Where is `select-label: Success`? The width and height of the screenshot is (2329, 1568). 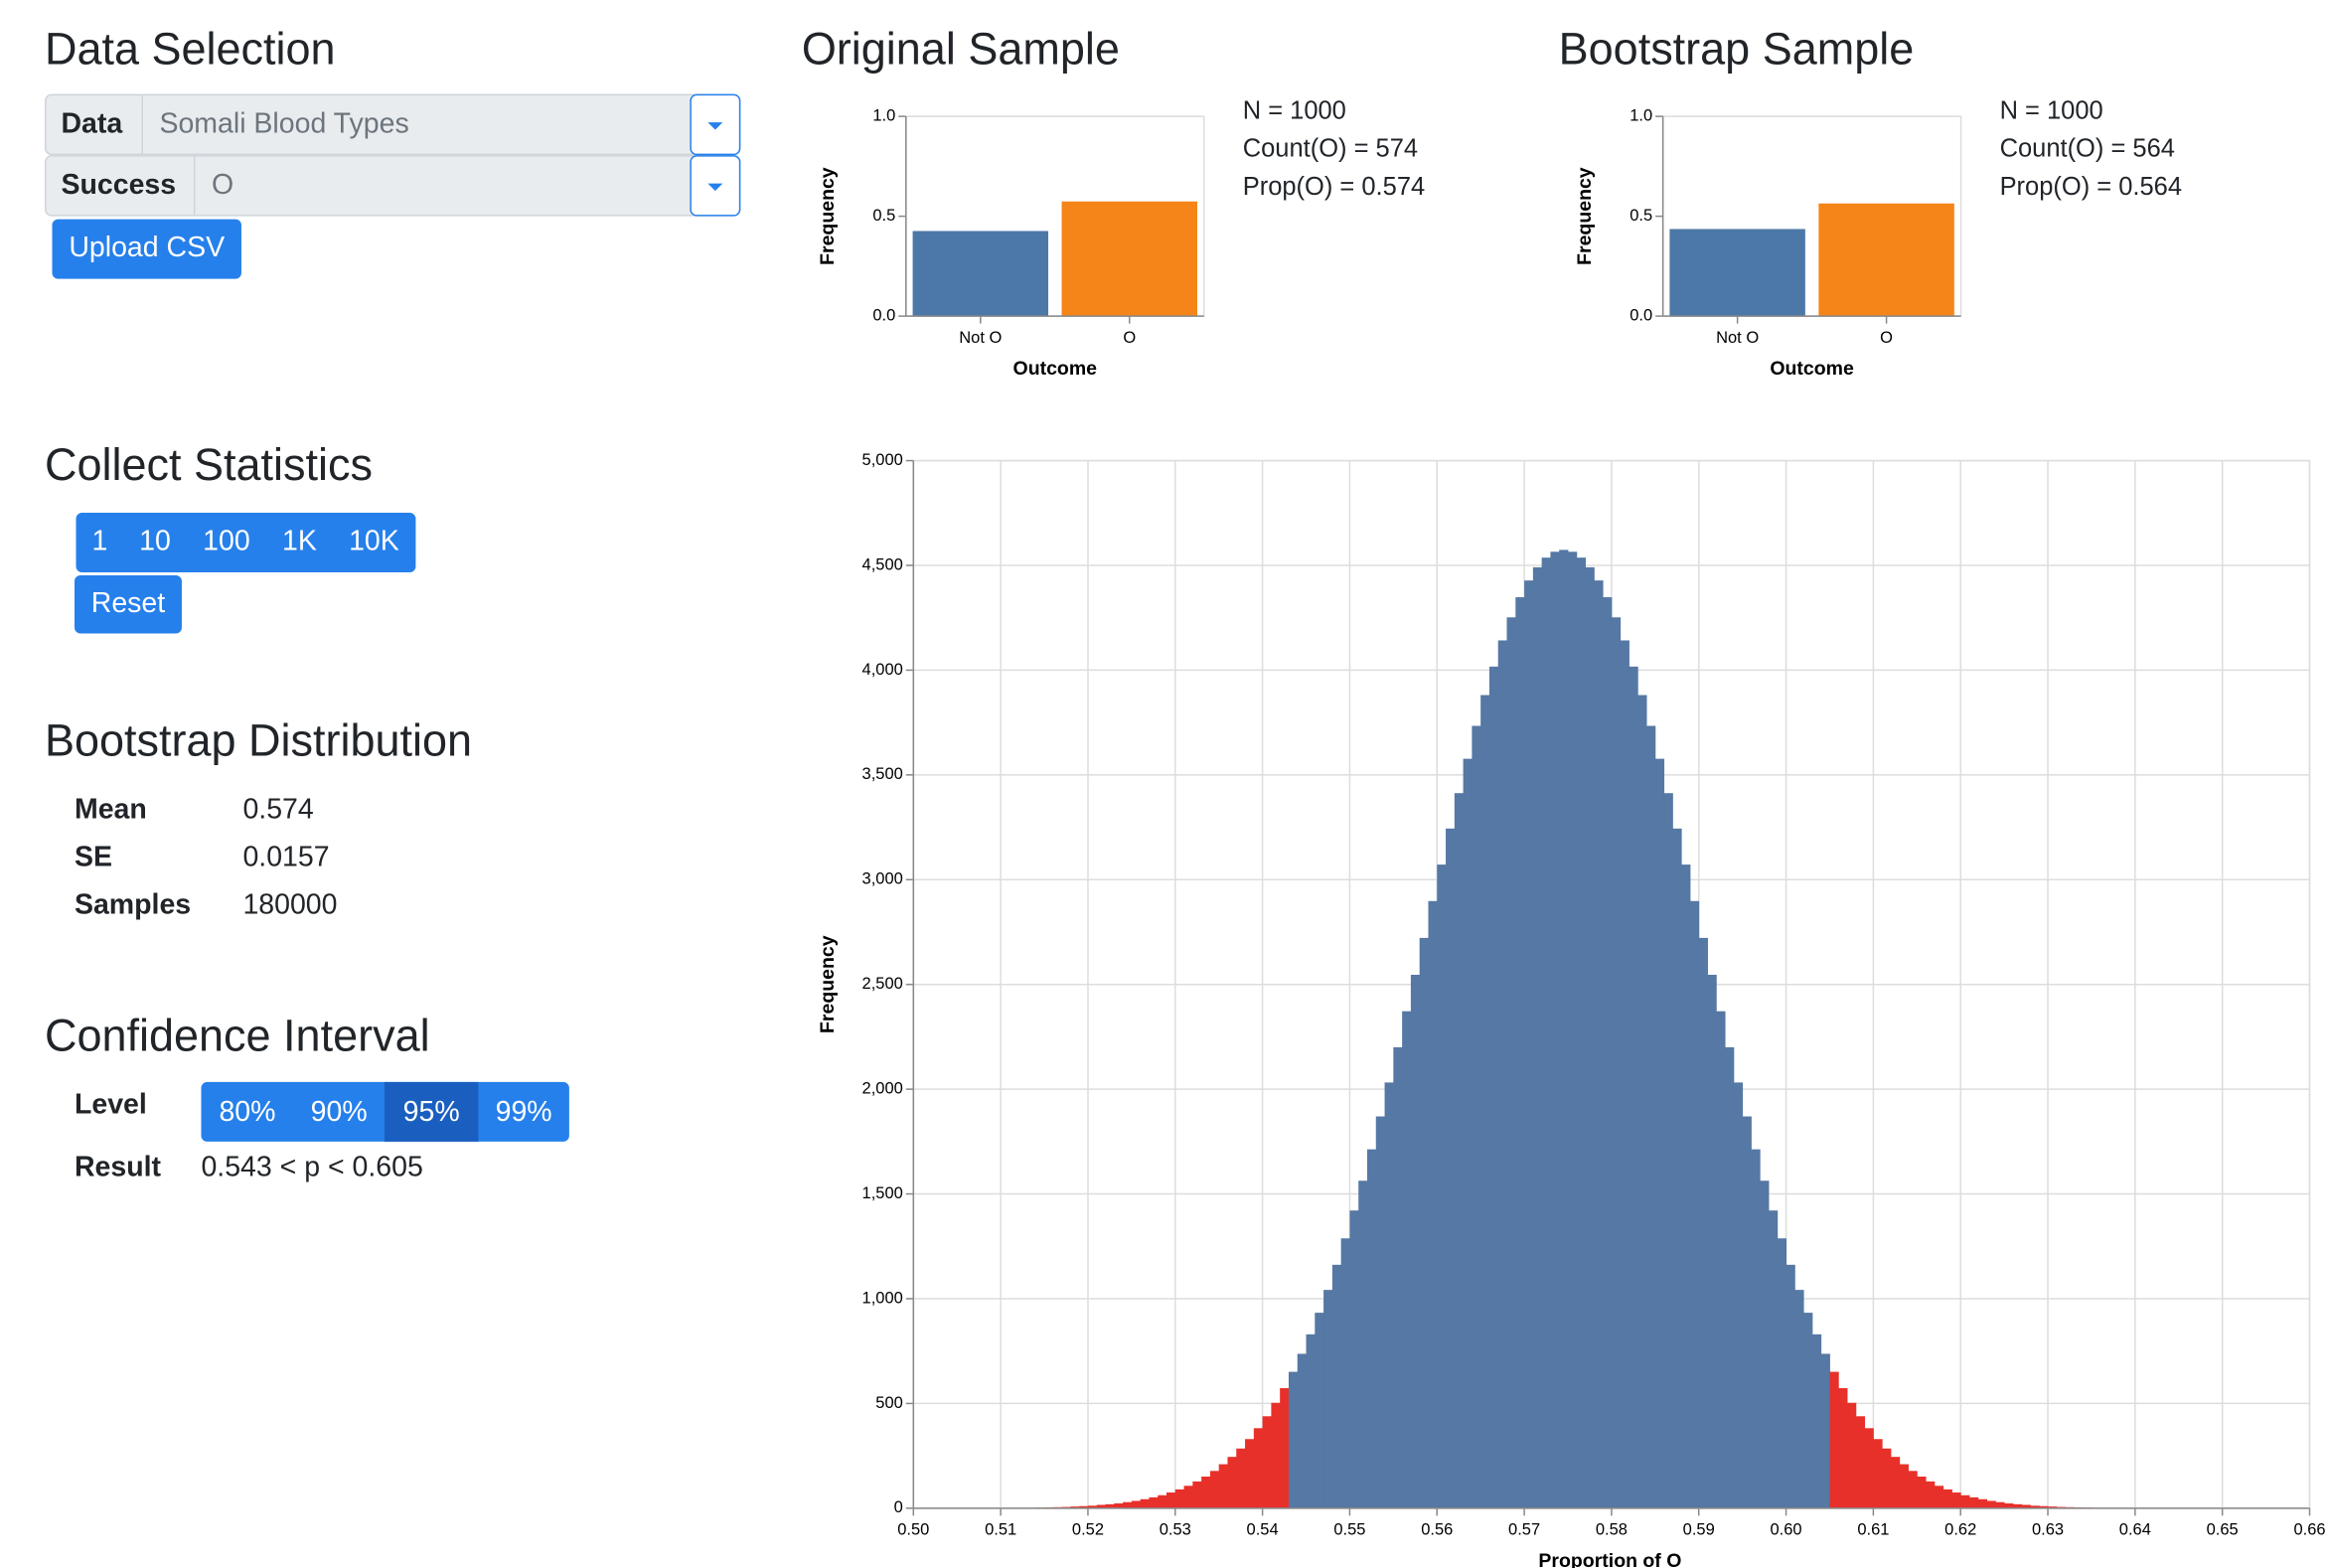 select-label: Success is located at coordinates (118, 185).